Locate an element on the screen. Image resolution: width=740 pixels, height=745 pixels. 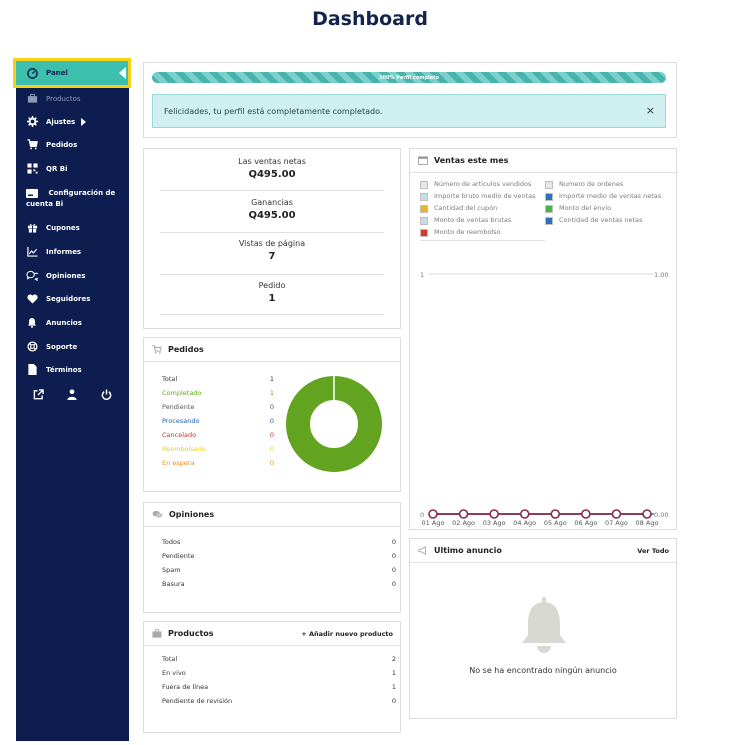
product-row: Total 2 is located at coordinates (279, 659).